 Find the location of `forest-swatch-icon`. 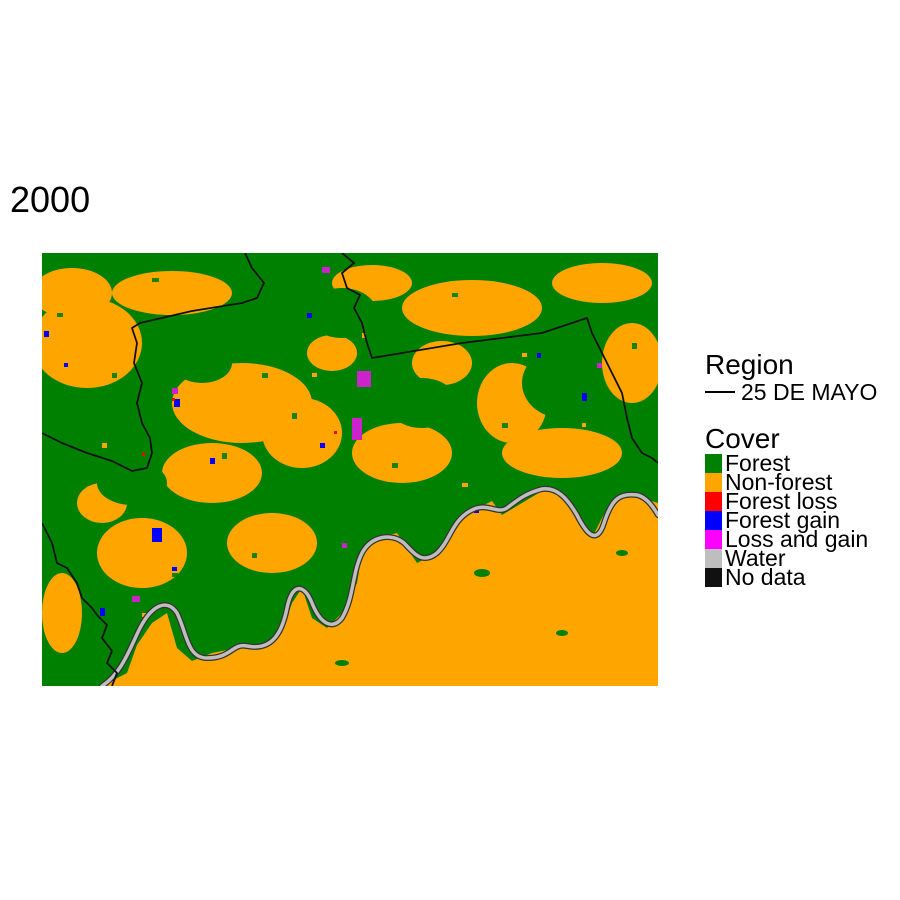

forest-swatch-icon is located at coordinates (713, 463).